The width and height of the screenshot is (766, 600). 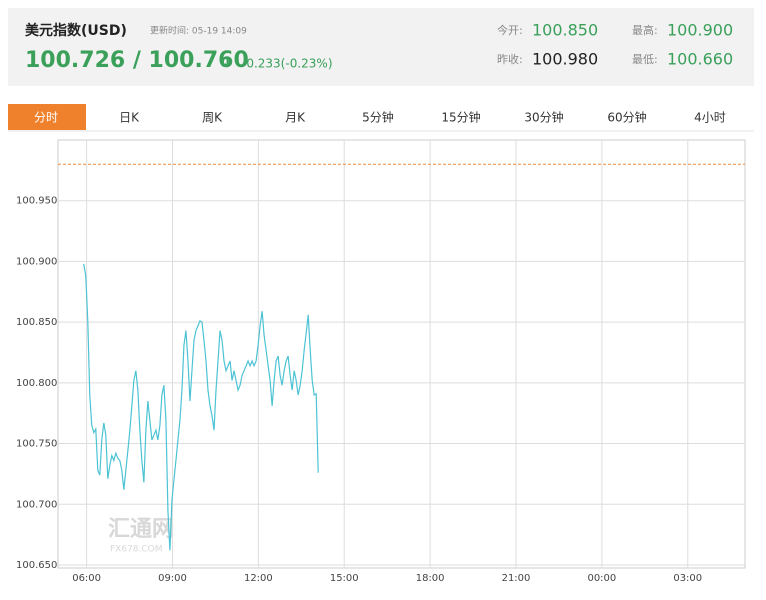 I want to click on header-box, so click(x=381, y=47).